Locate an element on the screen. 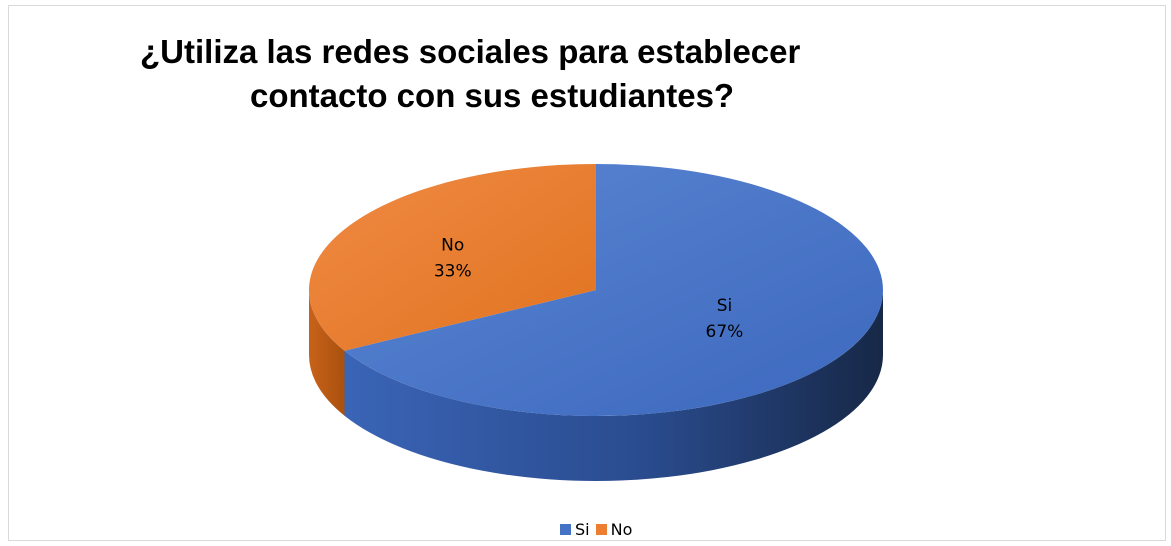 The image size is (1171, 546). pie-slice-no is located at coordinates (452, 257).